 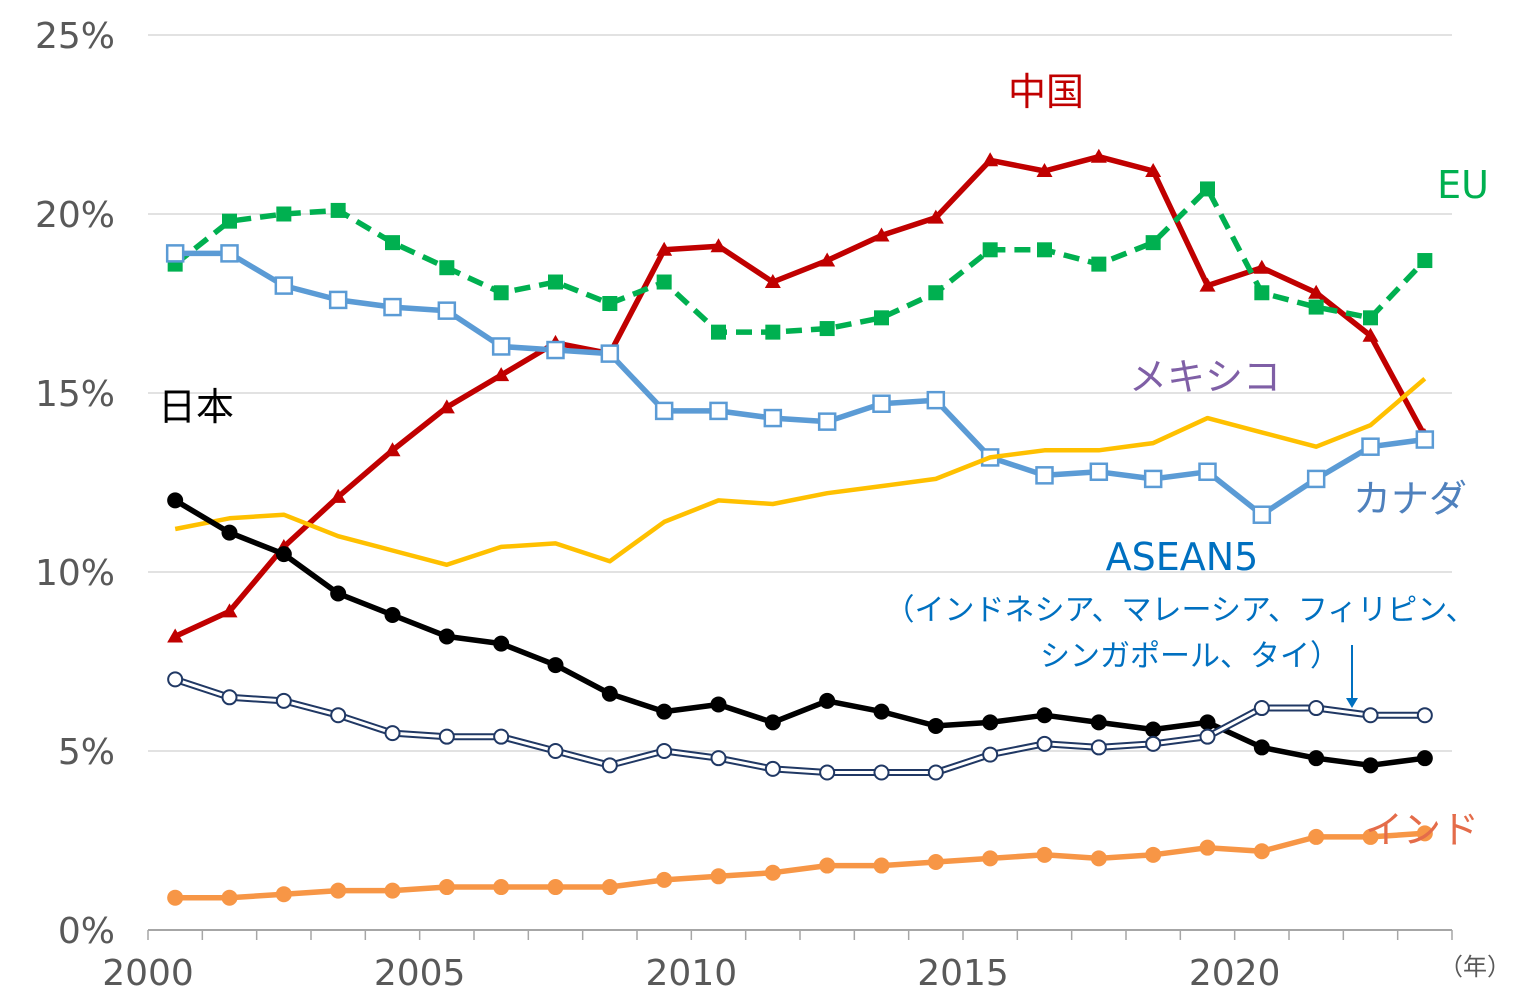 I want to click on y-axis-ticks: 0% 5% 10% 15% 20% 25%, so click(x=75, y=484).